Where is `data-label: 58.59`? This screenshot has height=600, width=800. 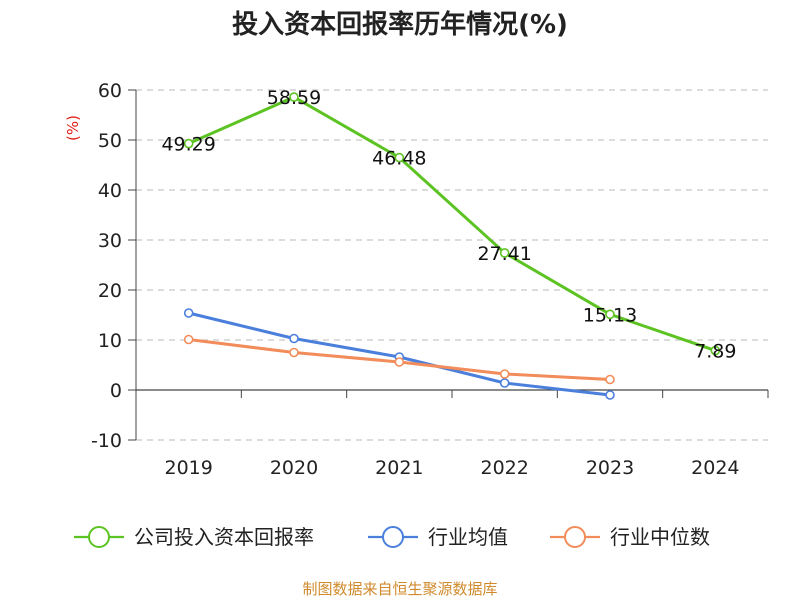
data-label: 58.59 is located at coordinates (294, 98).